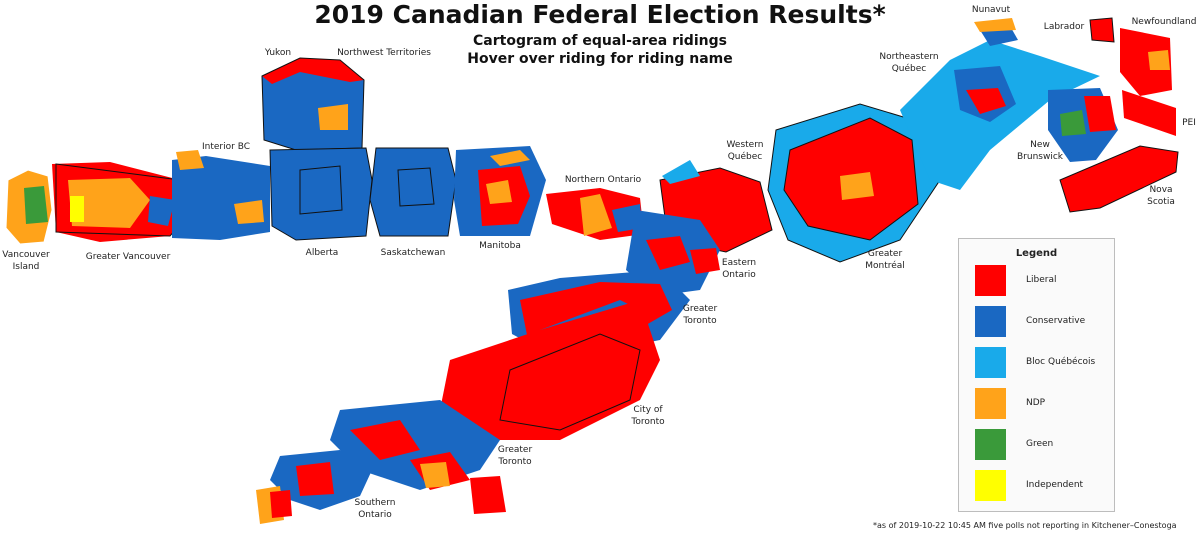 The height and width of the screenshot is (534, 1200). I want to click on label-saskatchewan: Saskatchewan, so click(413, 253).